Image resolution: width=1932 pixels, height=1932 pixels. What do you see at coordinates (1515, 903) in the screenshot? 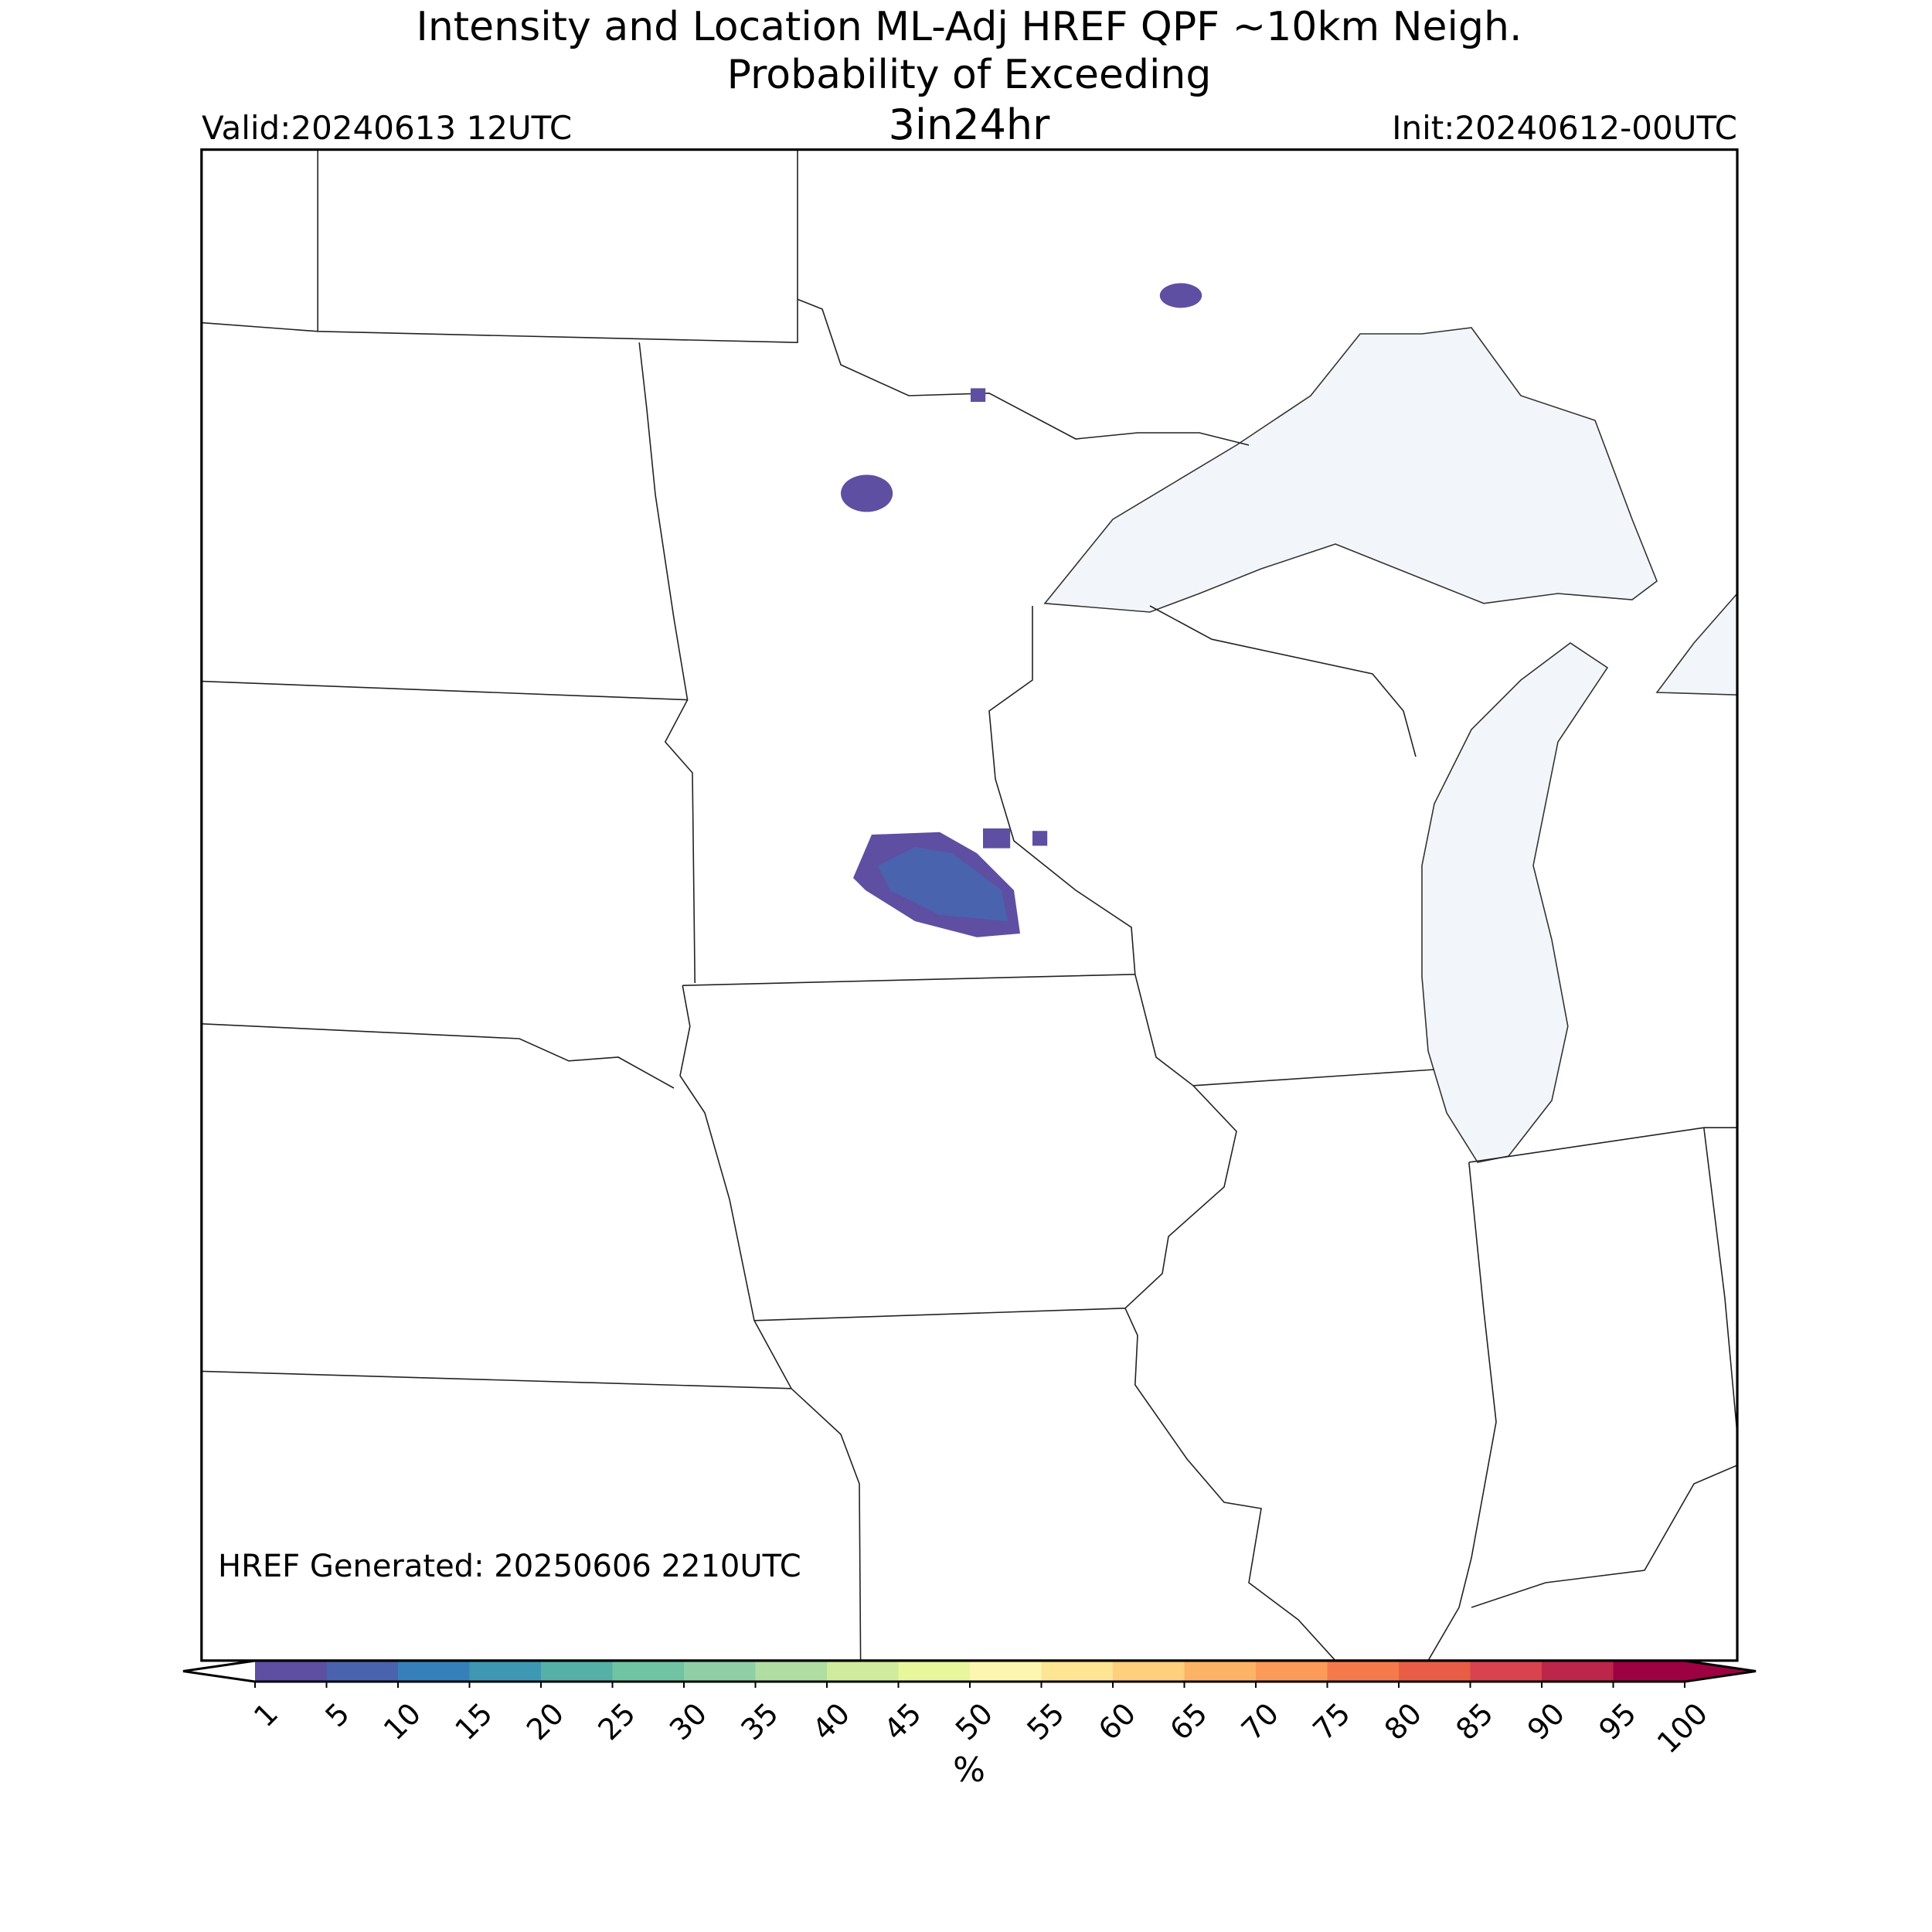
I see `lake-michigan` at bounding box center [1515, 903].